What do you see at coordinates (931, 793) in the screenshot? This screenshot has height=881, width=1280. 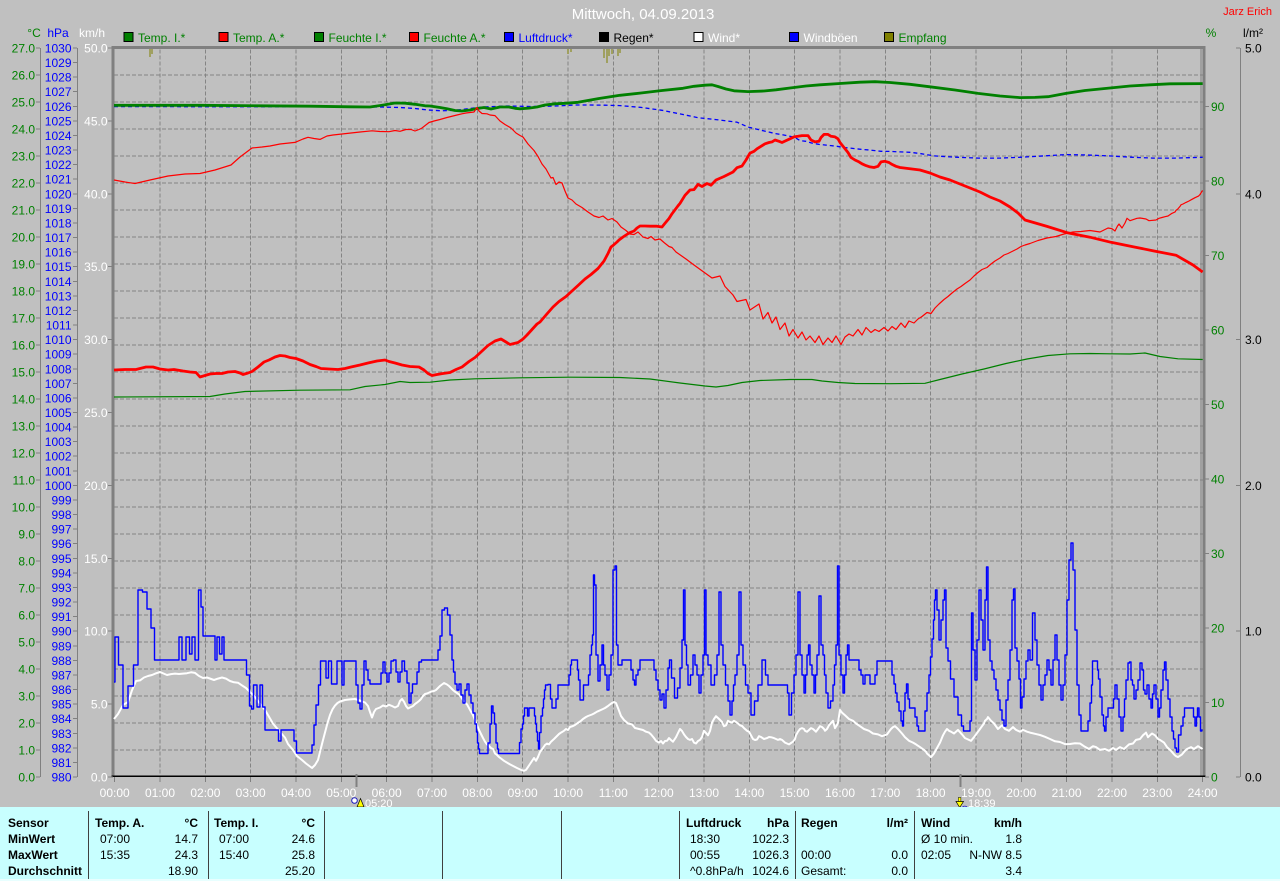 I see `svg-text: 18:00` at bounding box center [931, 793].